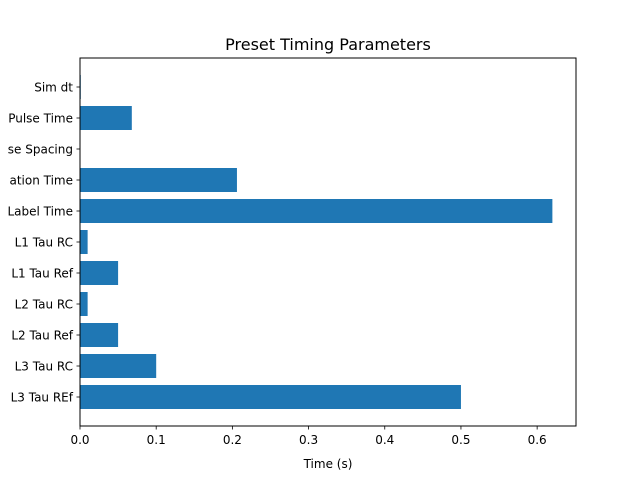 Image resolution: width=640 pixels, height=480 pixels. I want to click on x-axis: 0.0 0.1 0.2 0.3 0.4 0.5 0.6, so click(308, 436).